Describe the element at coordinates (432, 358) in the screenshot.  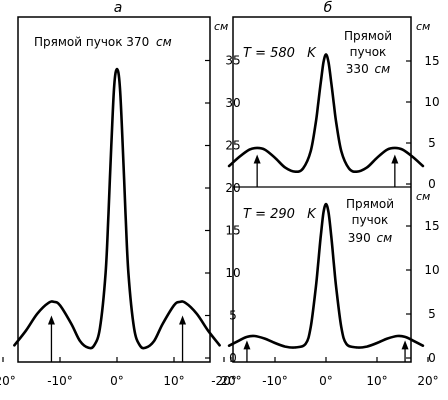
I see `panel-b-bottom-y-tick-label: 0` at that location.